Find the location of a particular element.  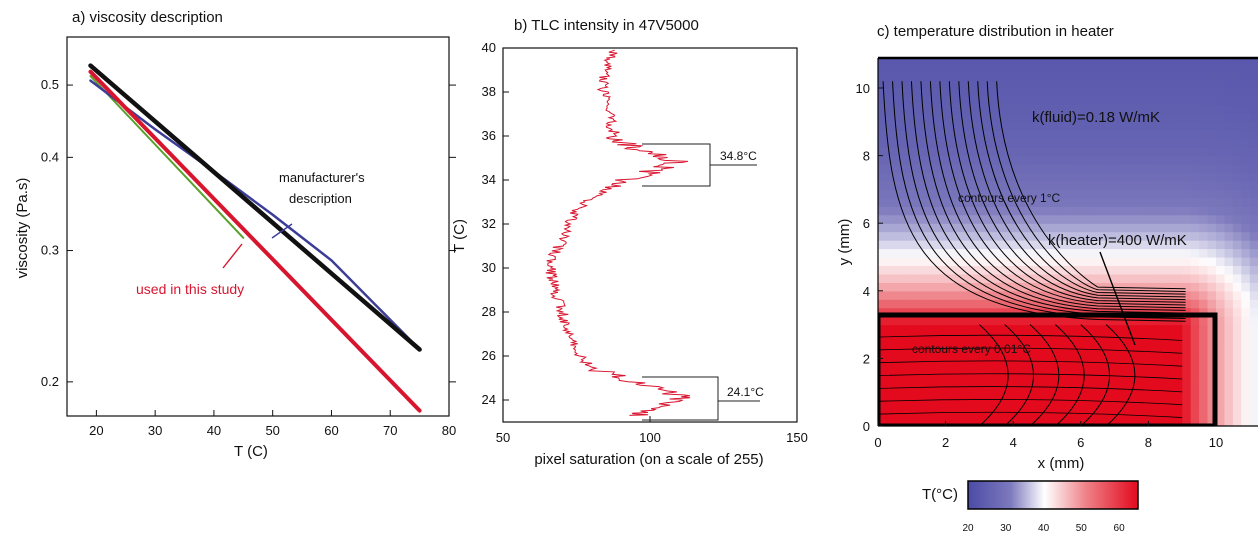

c-x-tick-label: 8 is located at coordinates (1148, 442).